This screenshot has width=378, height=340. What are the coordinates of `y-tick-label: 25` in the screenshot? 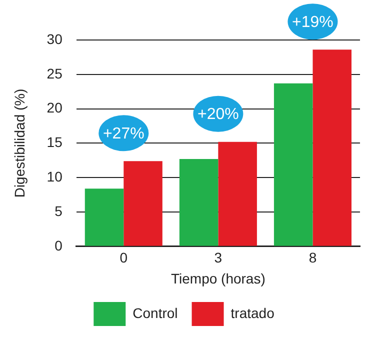 It's located at (54, 73).